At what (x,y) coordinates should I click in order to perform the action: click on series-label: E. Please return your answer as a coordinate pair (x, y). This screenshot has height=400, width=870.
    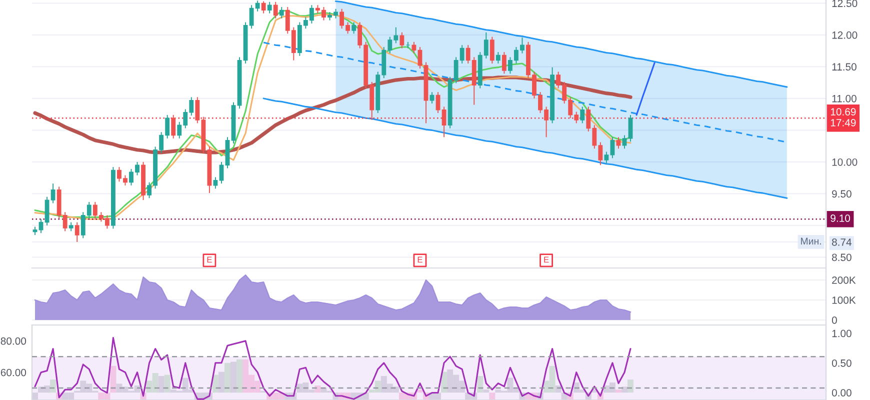
    Looking at the image, I should click on (209, 259).